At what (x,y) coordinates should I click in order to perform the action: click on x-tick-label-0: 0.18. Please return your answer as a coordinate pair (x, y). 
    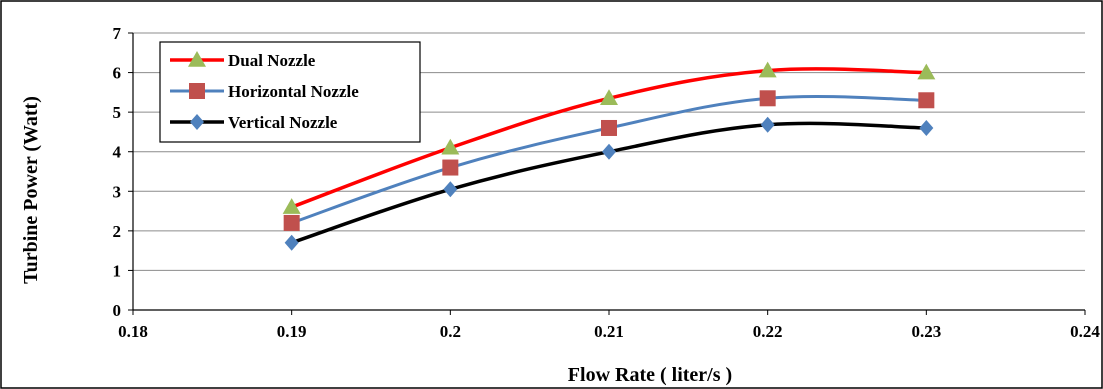
    Looking at the image, I should click on (133, 331).